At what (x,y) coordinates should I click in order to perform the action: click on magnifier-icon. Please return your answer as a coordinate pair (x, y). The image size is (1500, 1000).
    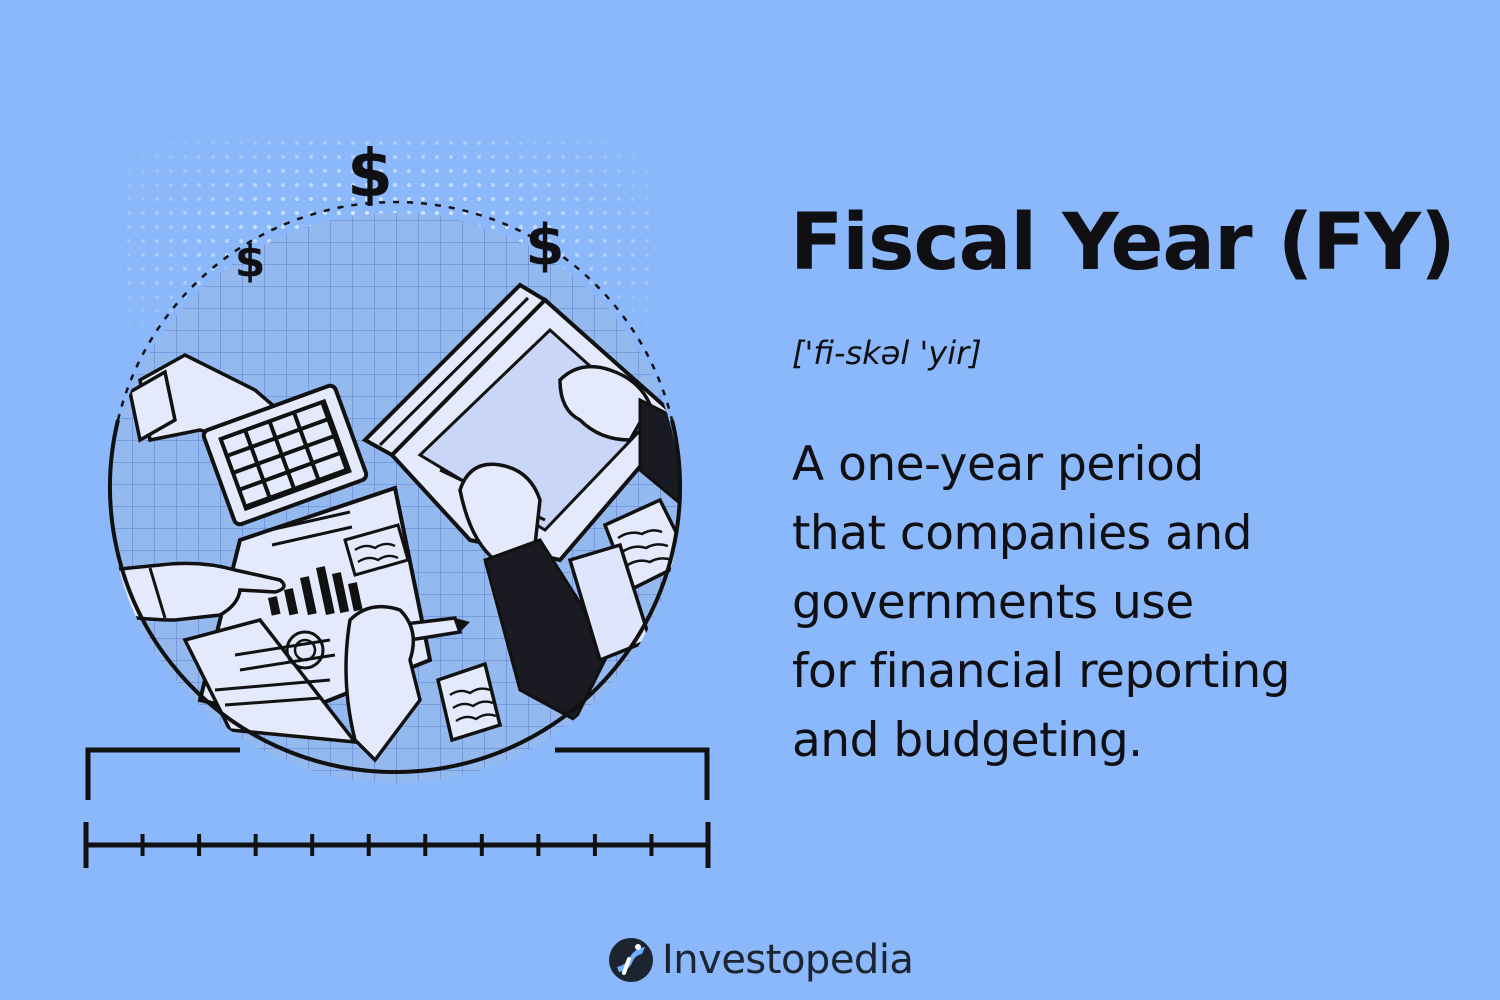
    Looking at the image, I should click on (305, 650).